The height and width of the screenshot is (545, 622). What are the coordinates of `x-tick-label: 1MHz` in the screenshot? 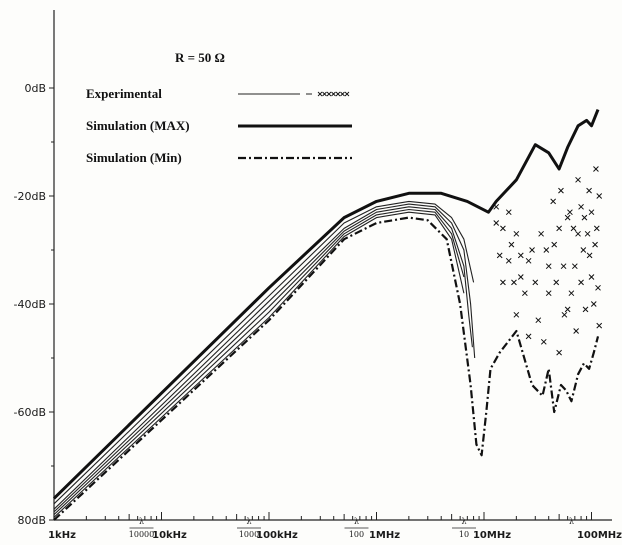 It's located at (384, 535).